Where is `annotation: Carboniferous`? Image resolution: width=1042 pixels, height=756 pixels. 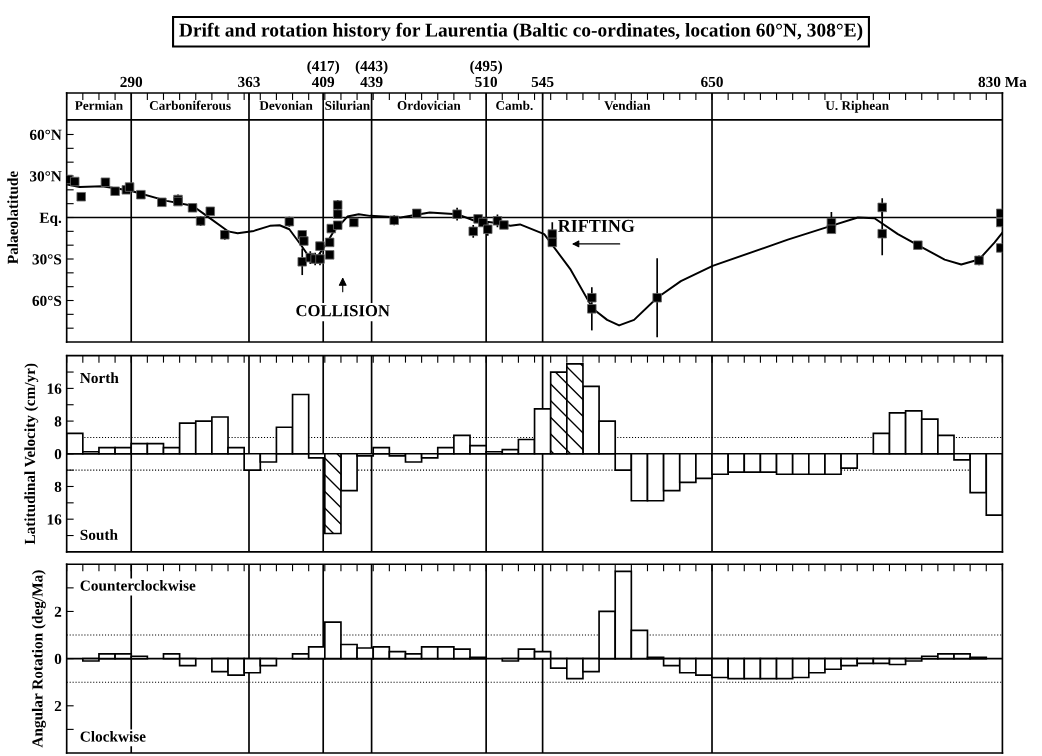 annotation: Carboniferous is located at coordinates (190, 105).